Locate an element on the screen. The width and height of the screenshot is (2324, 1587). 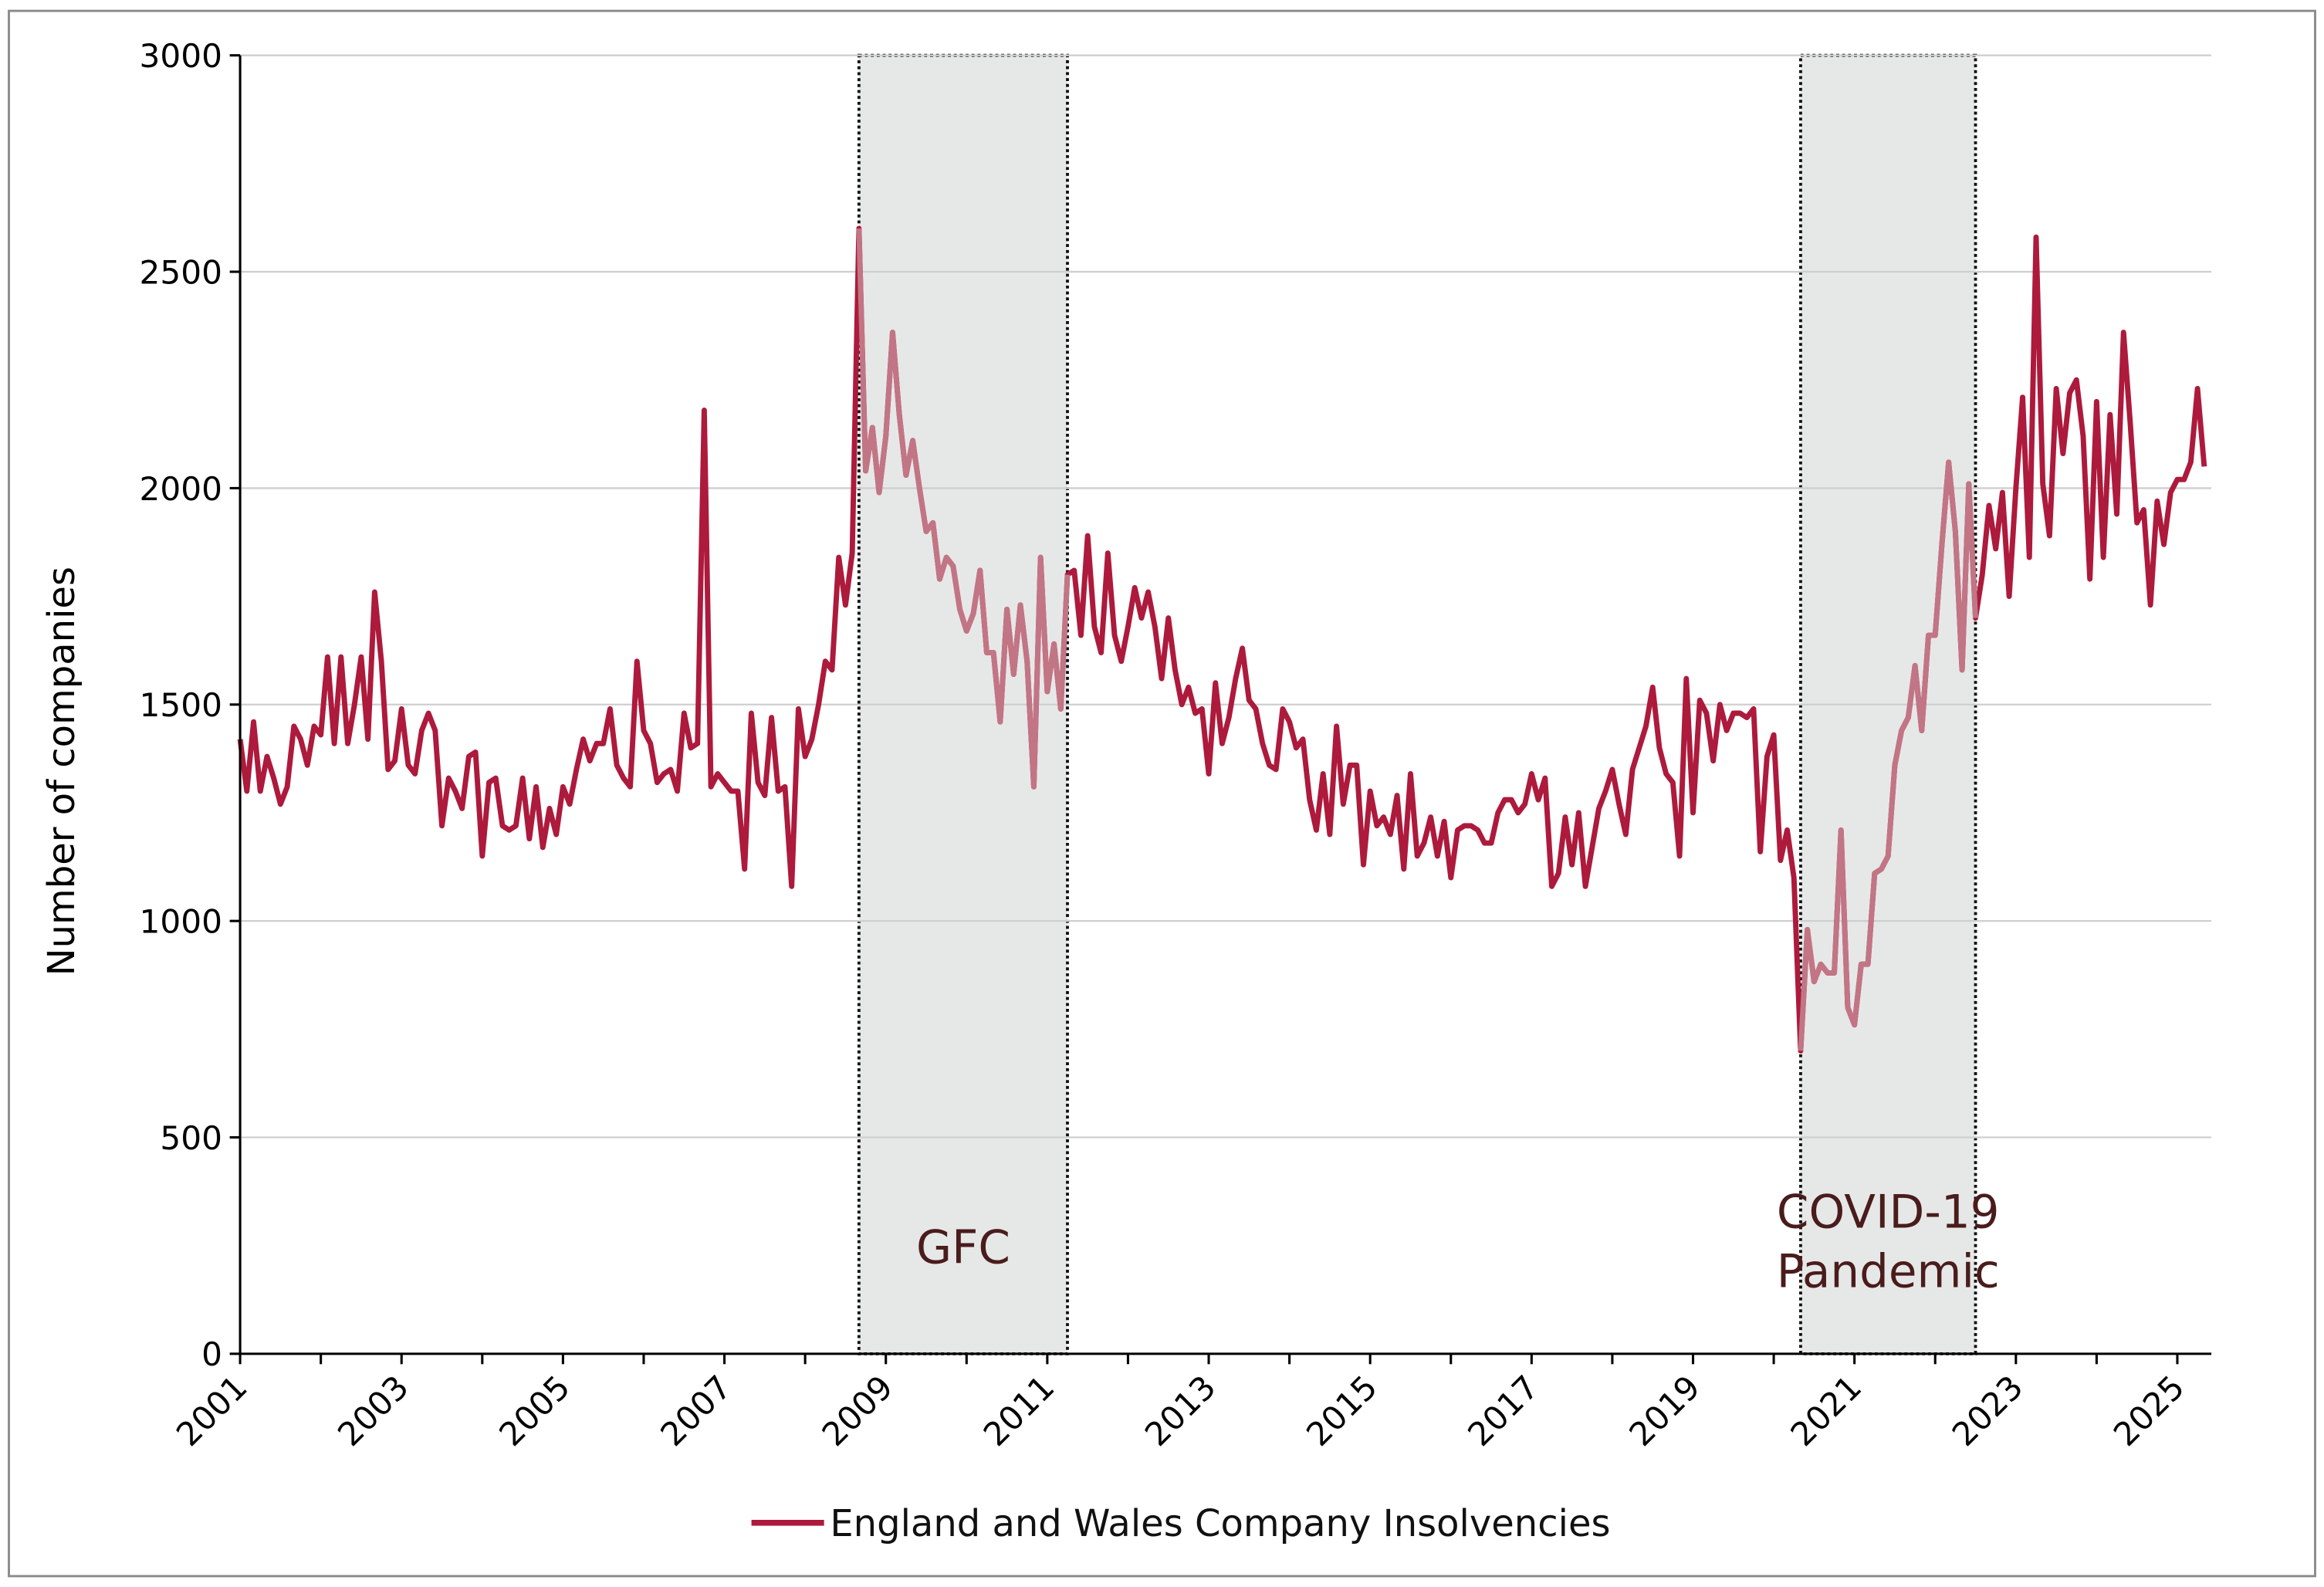
y-tick-label: 1000 is located at coordinates (181, 922).